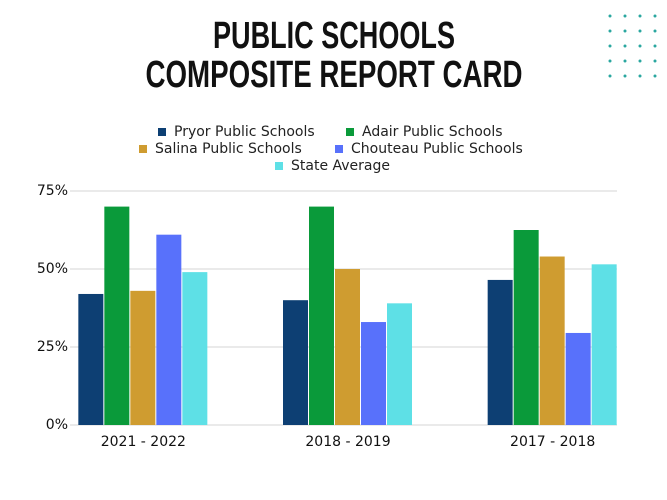 This screenshot has width=667, height=500. I want to click on legend-label: Pryor Public Schools, so click(244, 132).